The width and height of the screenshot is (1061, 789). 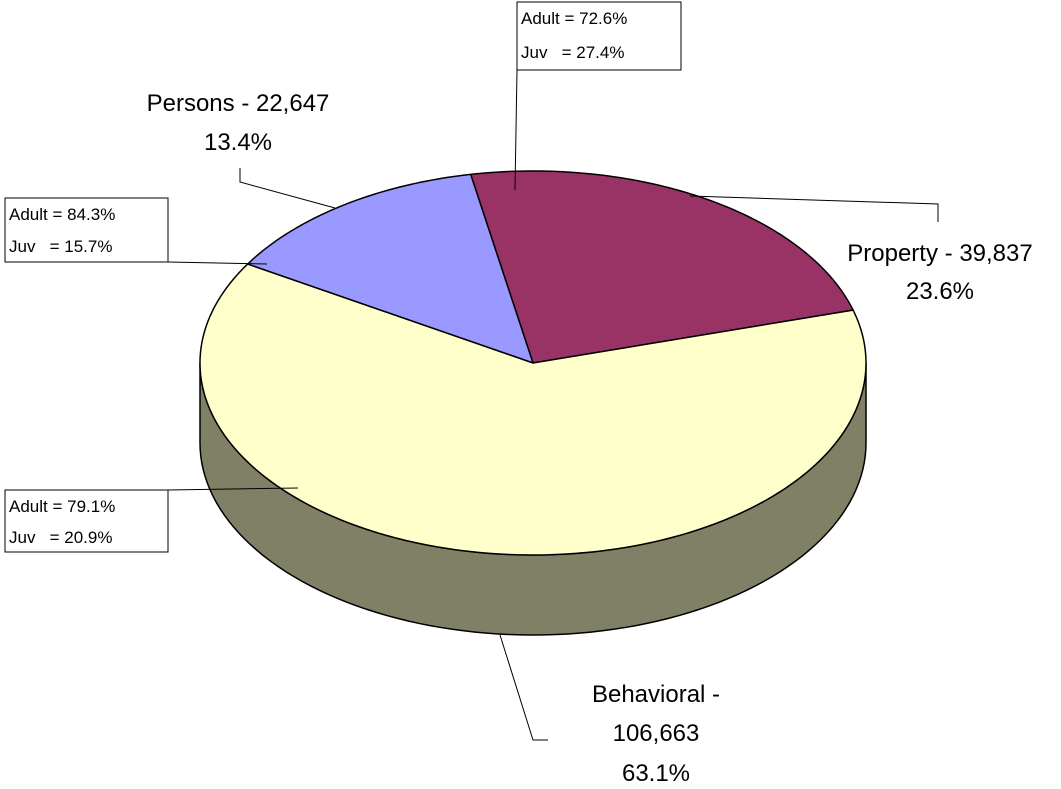 I want to click on annotation-text: Adult = 79.1%, so click(x=62, y=506).